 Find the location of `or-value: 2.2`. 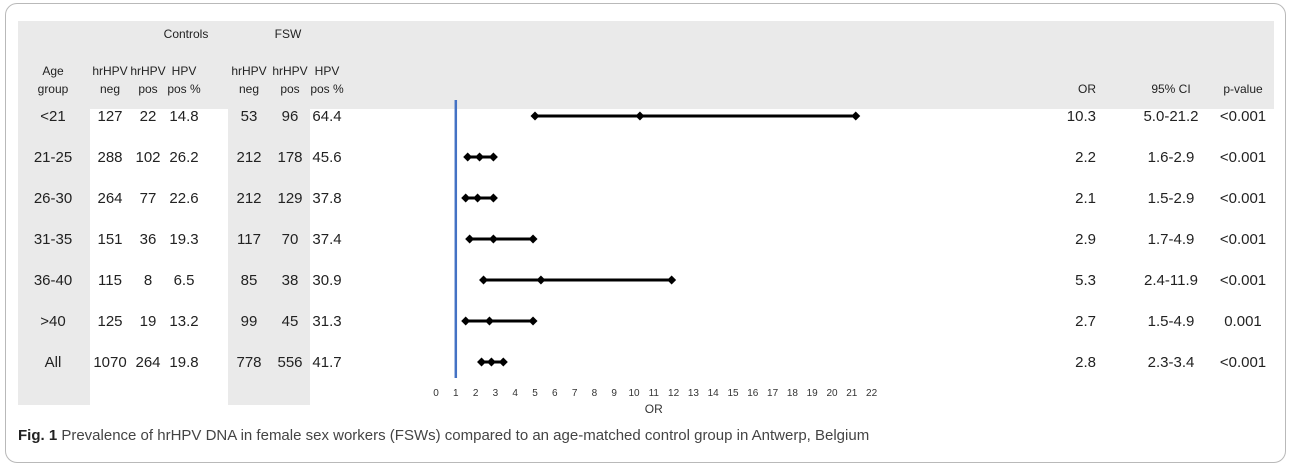

or-value: 2.2 is located at coordinates (1085, 157).